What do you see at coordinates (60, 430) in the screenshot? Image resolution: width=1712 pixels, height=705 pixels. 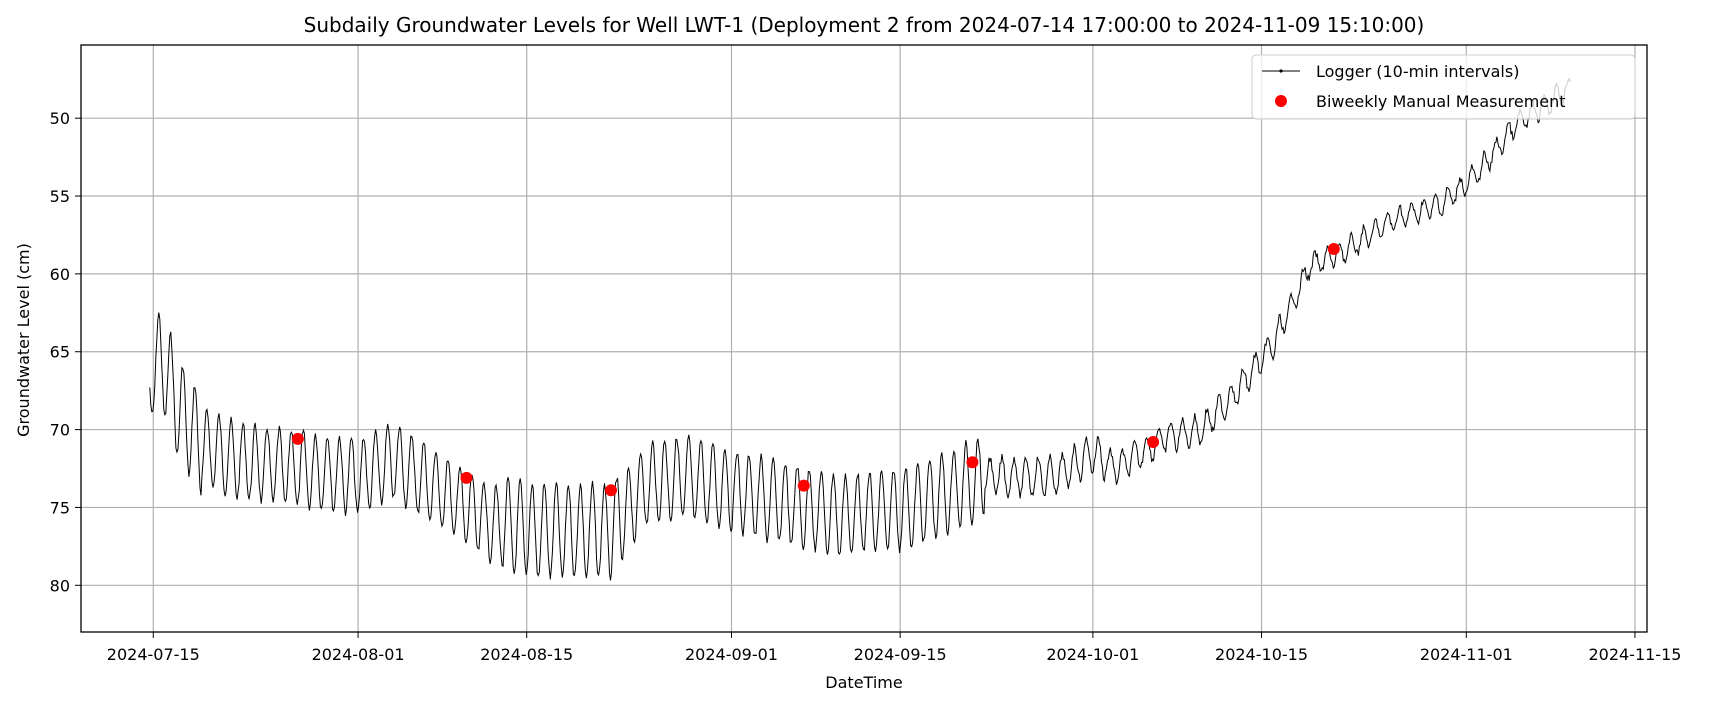 I see `y-tick-label: 70` at bounding box center [60, 430].